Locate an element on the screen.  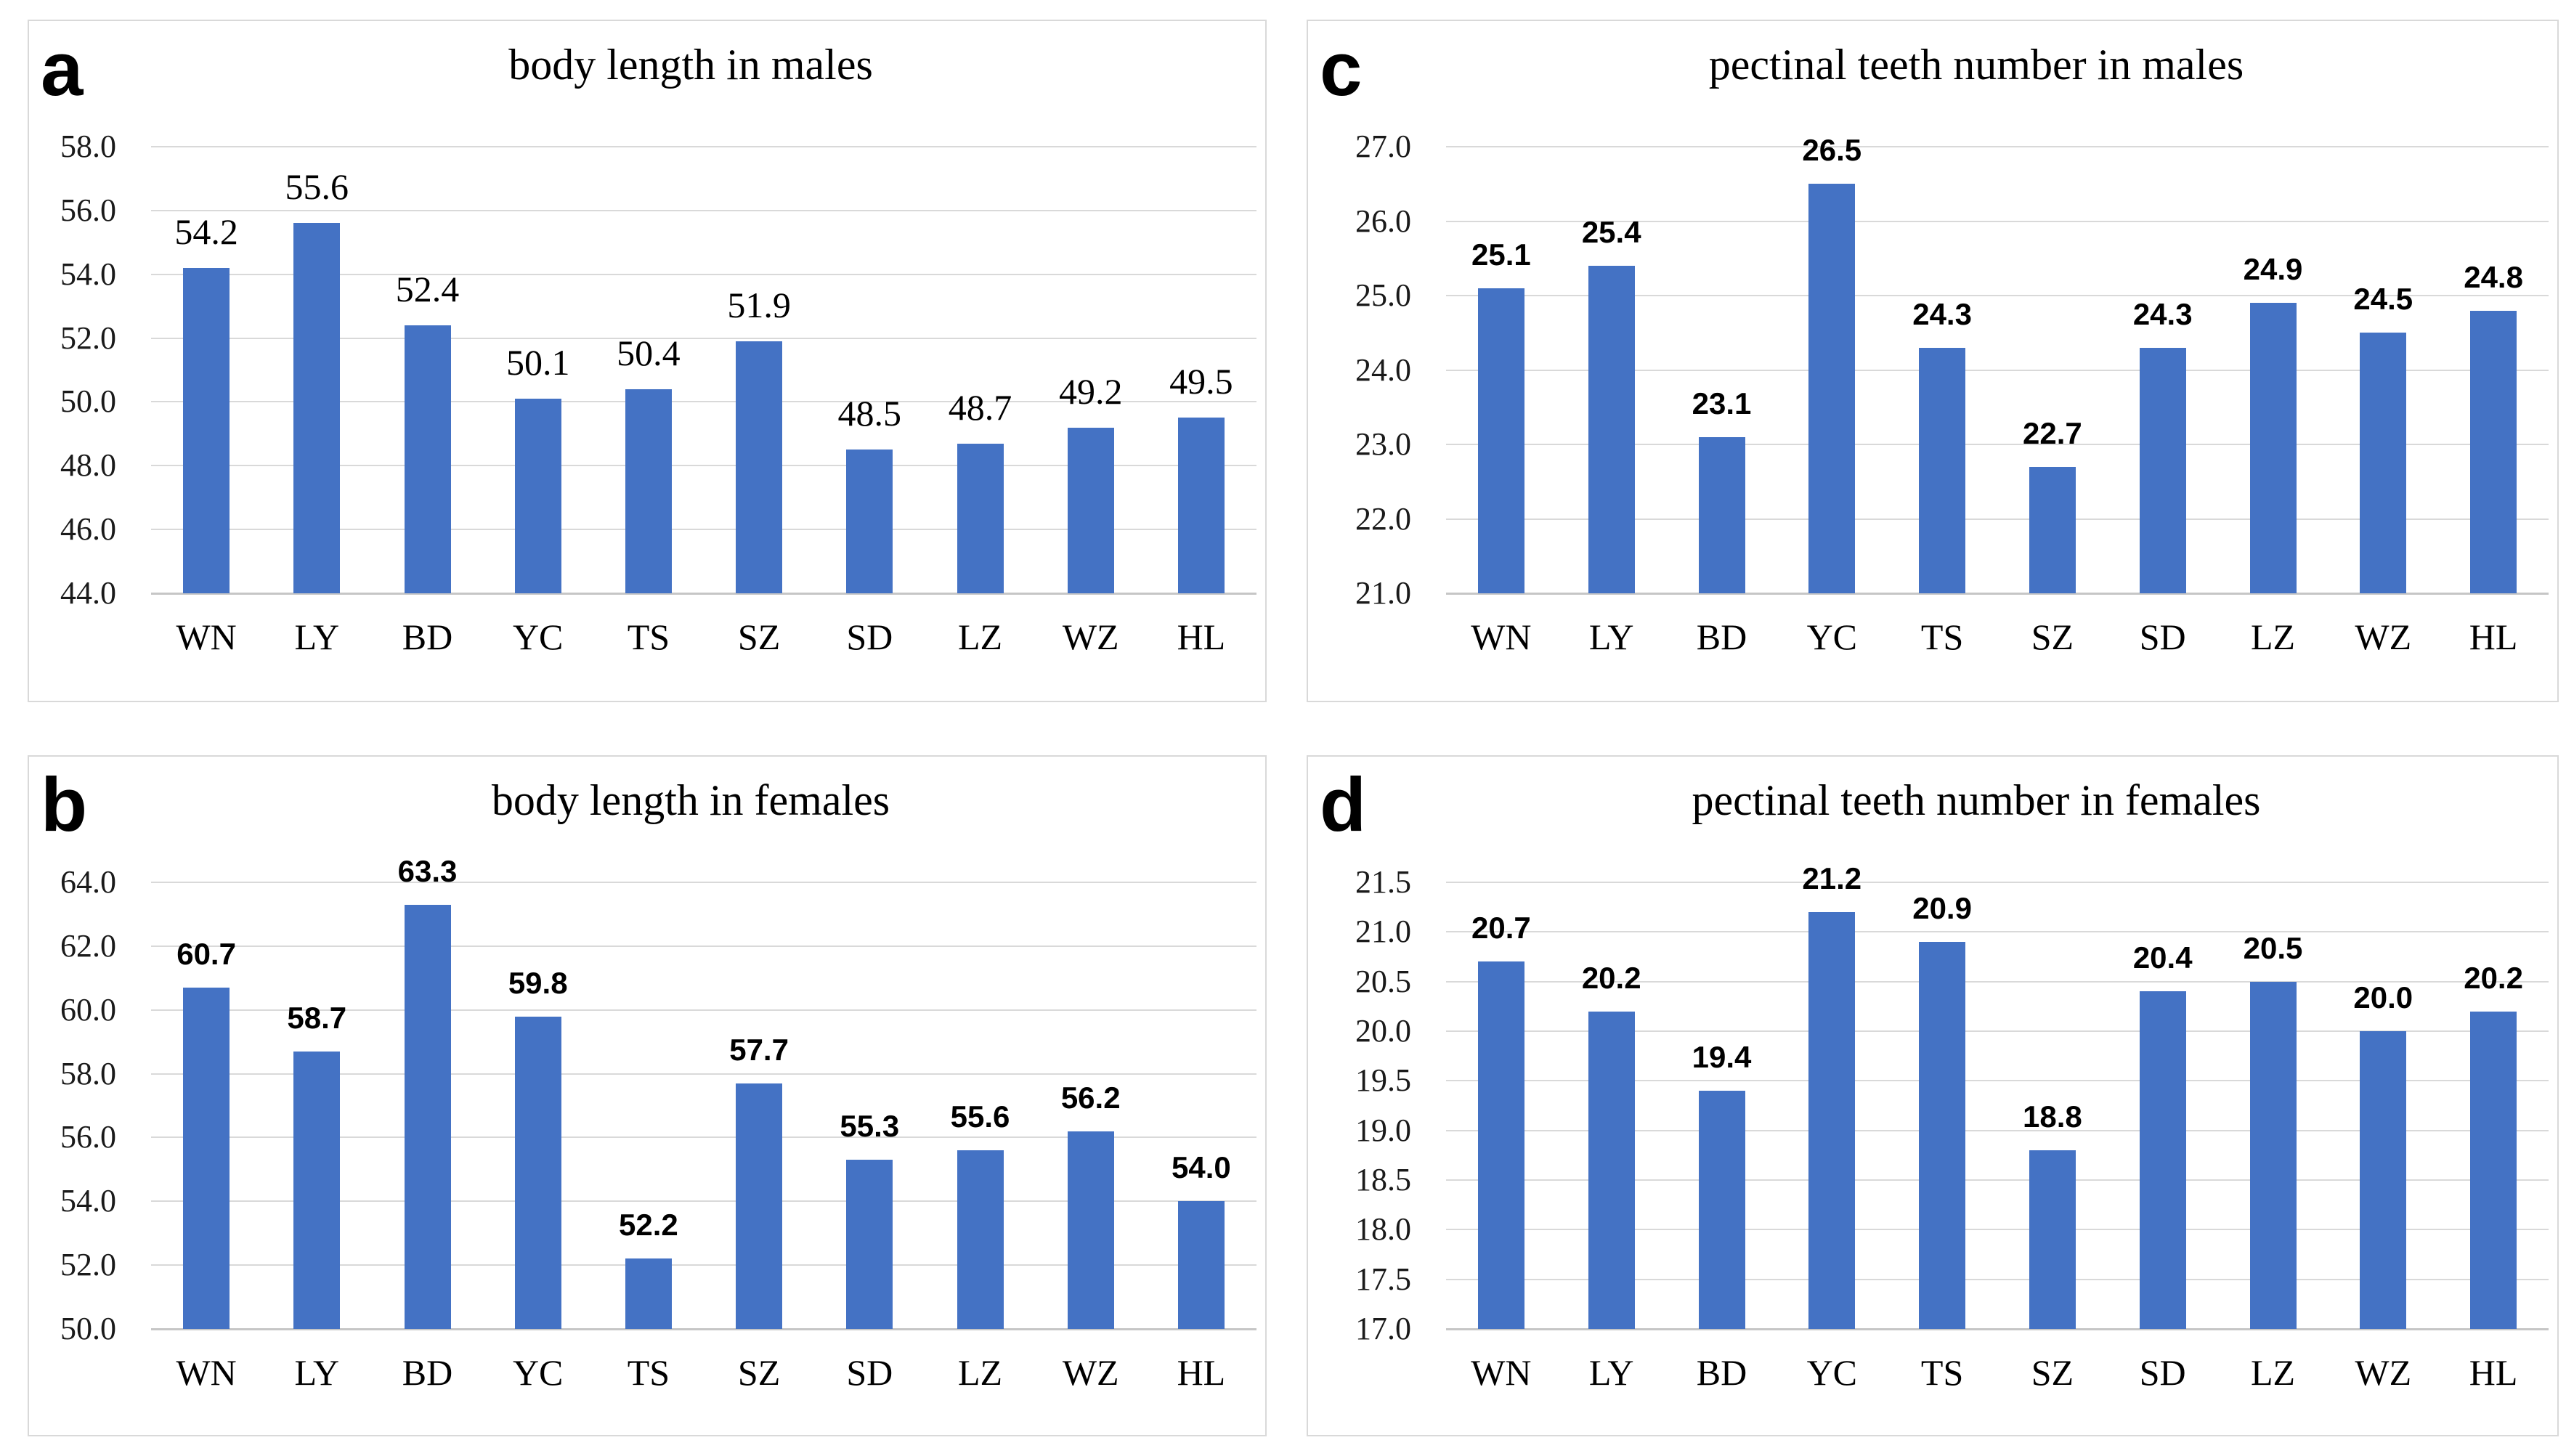
value-label-WZ: 49.2 is located at coordinates (1090, 391).